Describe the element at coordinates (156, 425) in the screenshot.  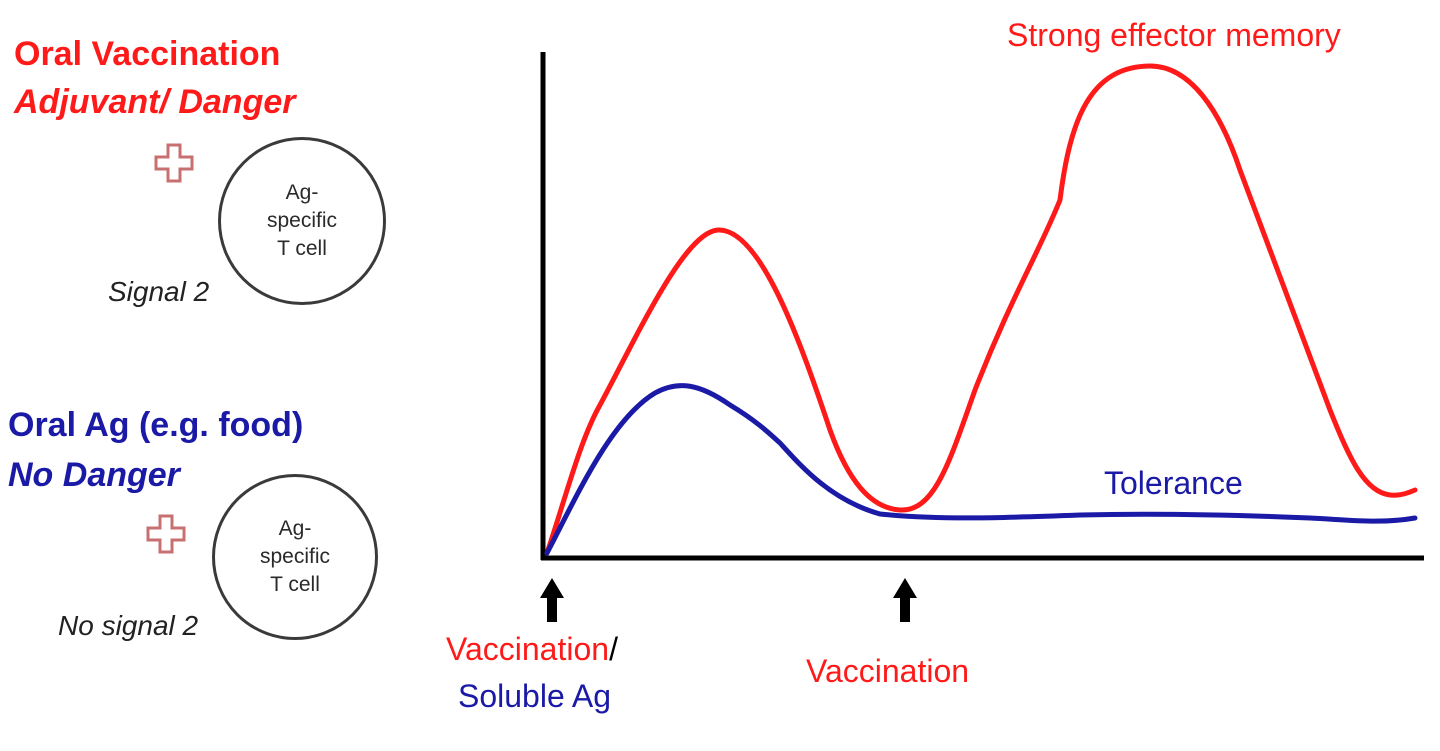
I see `oral-ag-heading: Oral Ag (e.g. food)` at that location.